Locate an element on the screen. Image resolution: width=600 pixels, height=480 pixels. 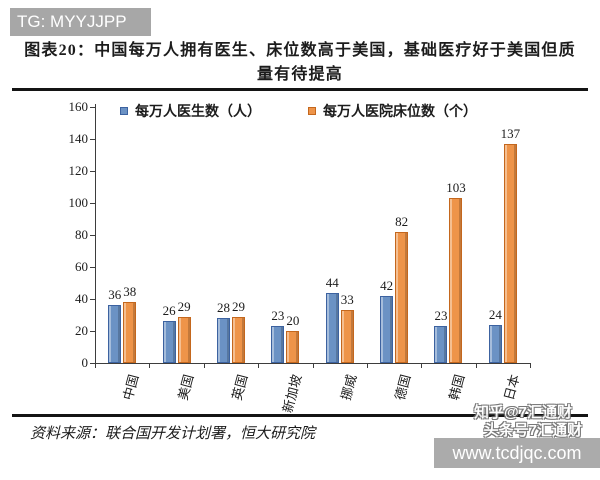
y-tick-label: 80 is located at coordinates (81, 234).